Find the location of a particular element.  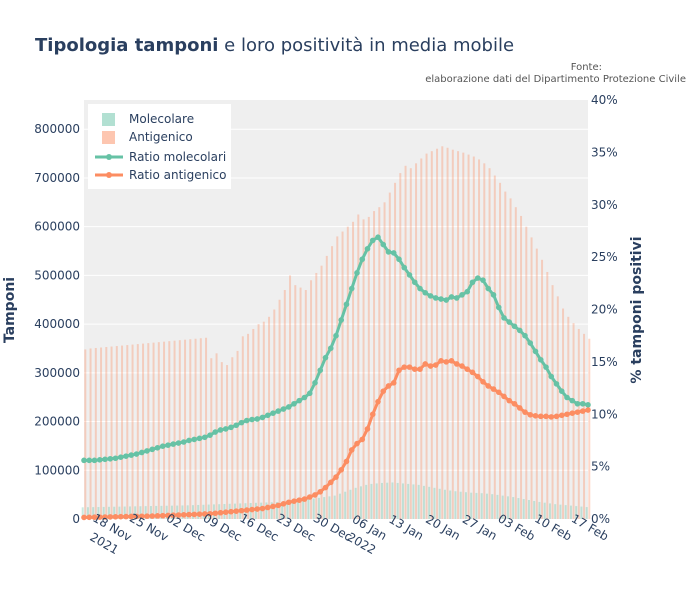

right-tick-label: 10% is located at coordinates (604, 414).